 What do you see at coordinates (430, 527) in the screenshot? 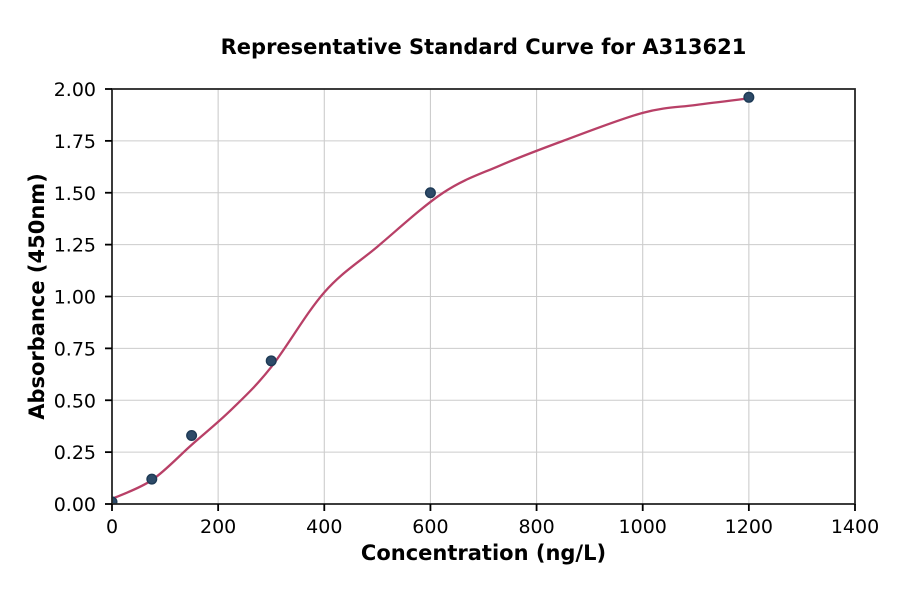
I see `x-tick-label: 600` at bounding box center [430, 527].